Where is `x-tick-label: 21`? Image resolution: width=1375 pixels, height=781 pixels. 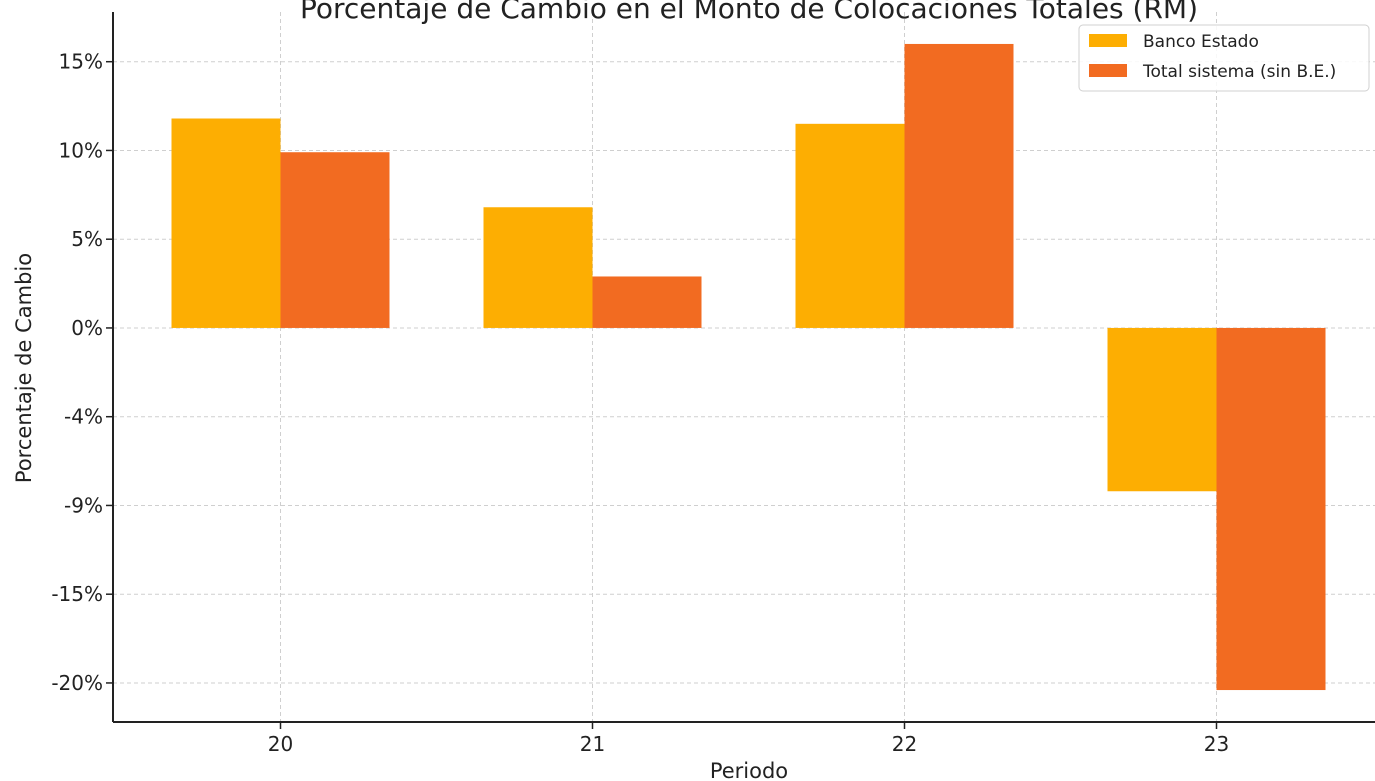 x-tick-label: 21 is located at coordinates (592, 744).